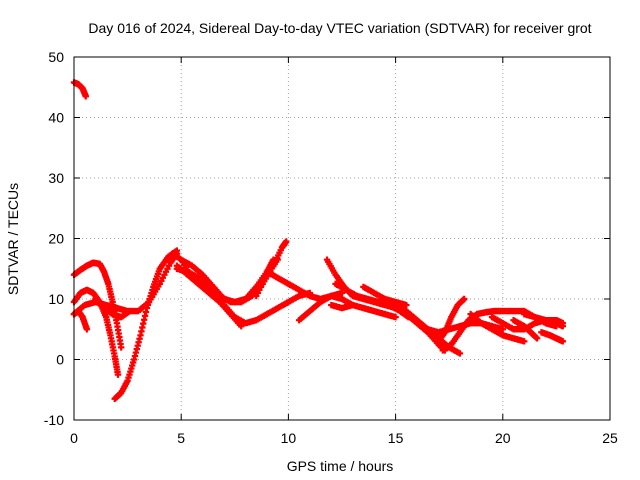 This screenshot has width=640, height=480. What do you see at coordinates (13, 239) in the screenshot?
I see `y-axis-label: SDTVAR / TECUs` at bounding box center [13, 239].